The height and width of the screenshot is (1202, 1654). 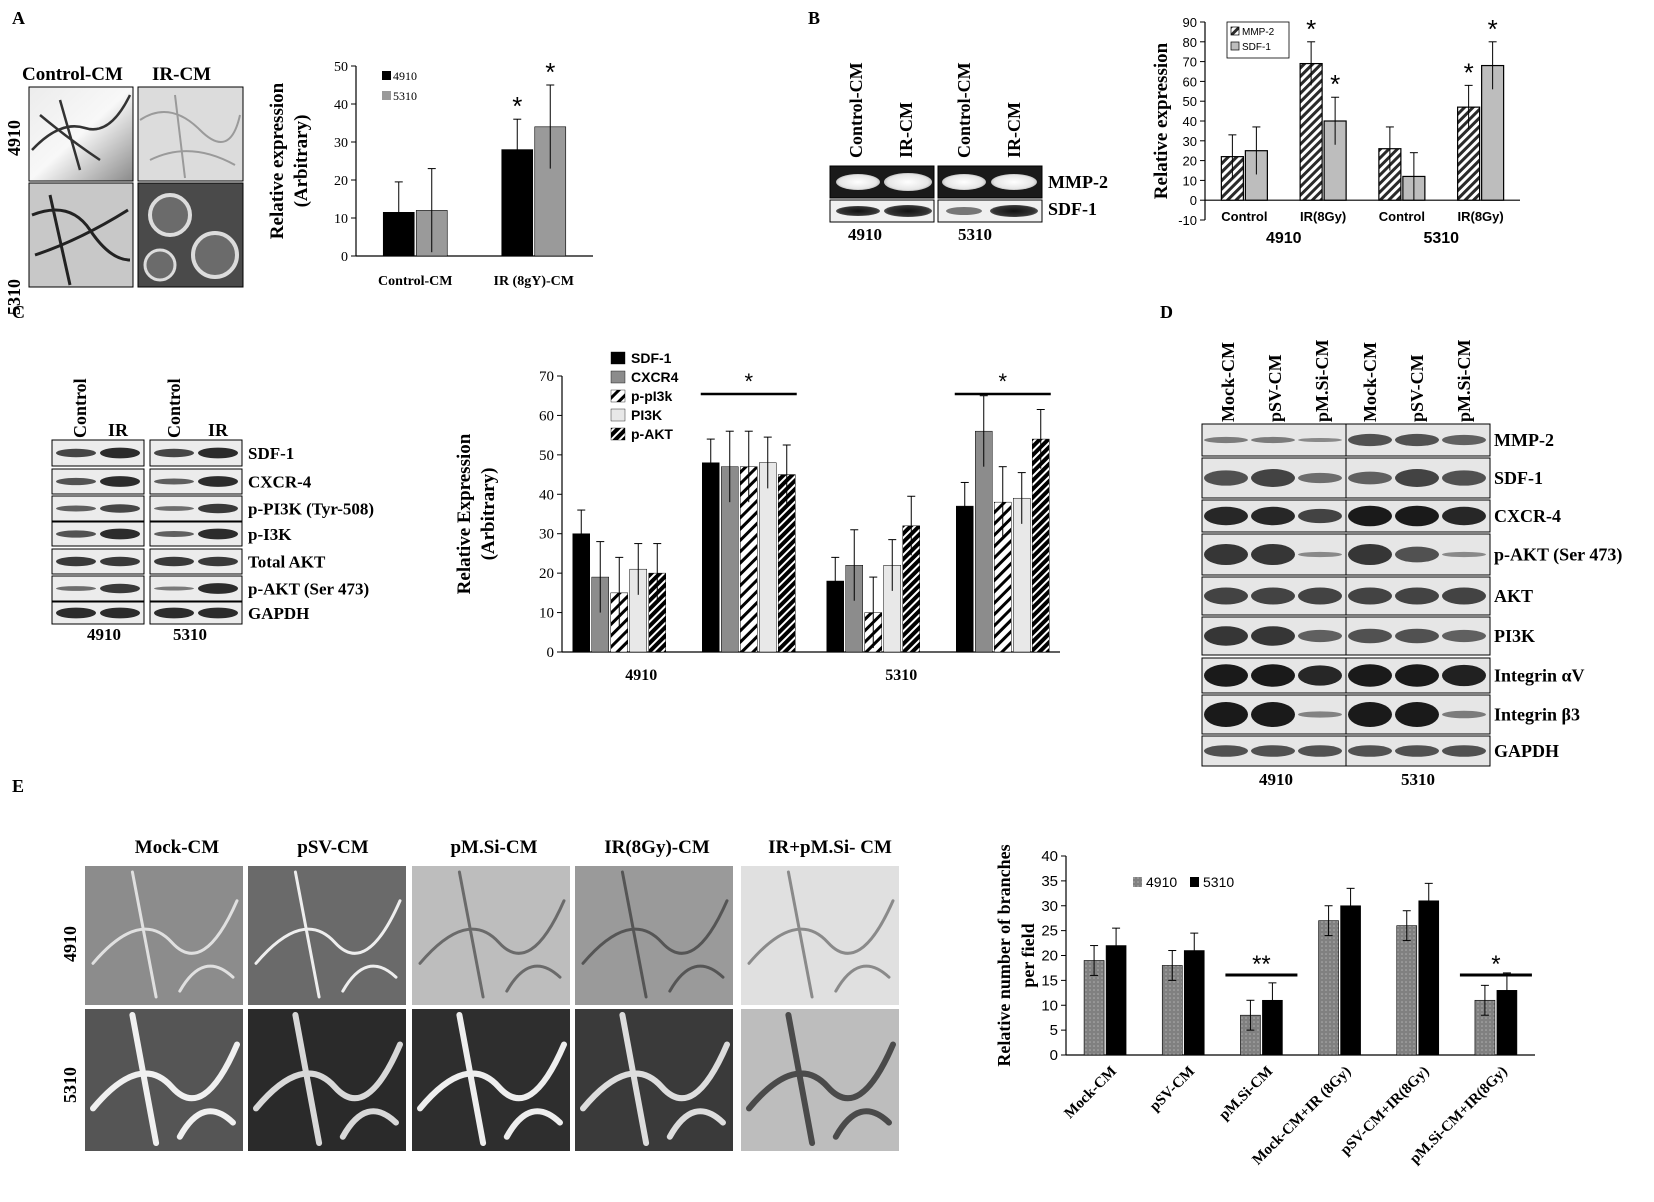 I want to click on panel-e-y-tick-label: 5, so click(x=1054, y=1030).